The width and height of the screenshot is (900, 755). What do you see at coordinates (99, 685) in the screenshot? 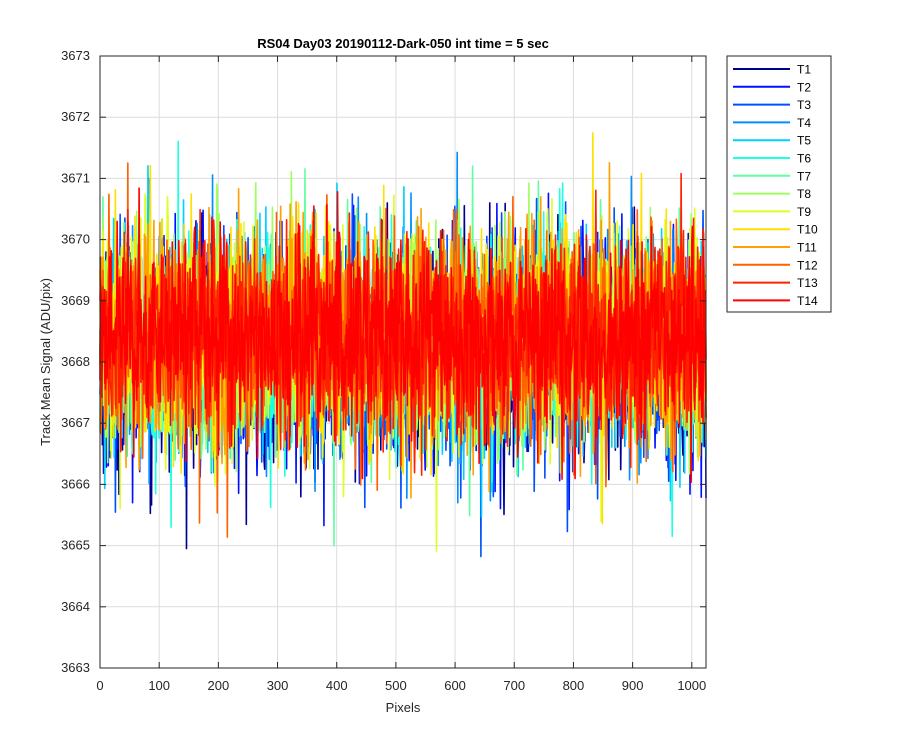
I see `x-tick-label: 0` at bounding box center [99, 685].